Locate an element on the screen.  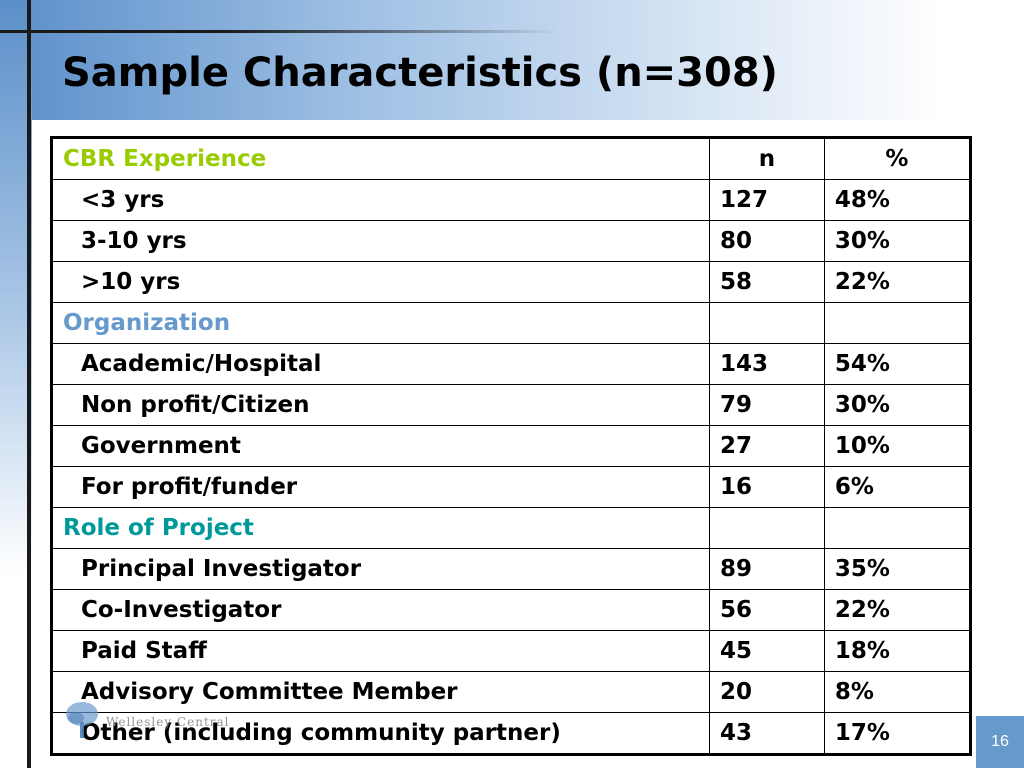
row-n: 80 is located at coordinates (767, 241).